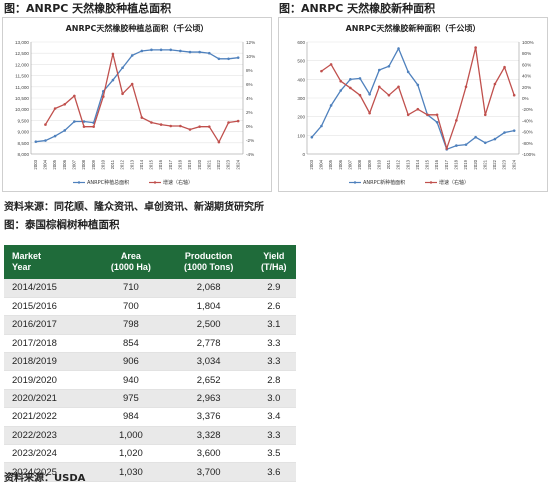  Describe the element at coordinates (273, 288) in the screenshot. I see `table-cell: 2.9` at that location.